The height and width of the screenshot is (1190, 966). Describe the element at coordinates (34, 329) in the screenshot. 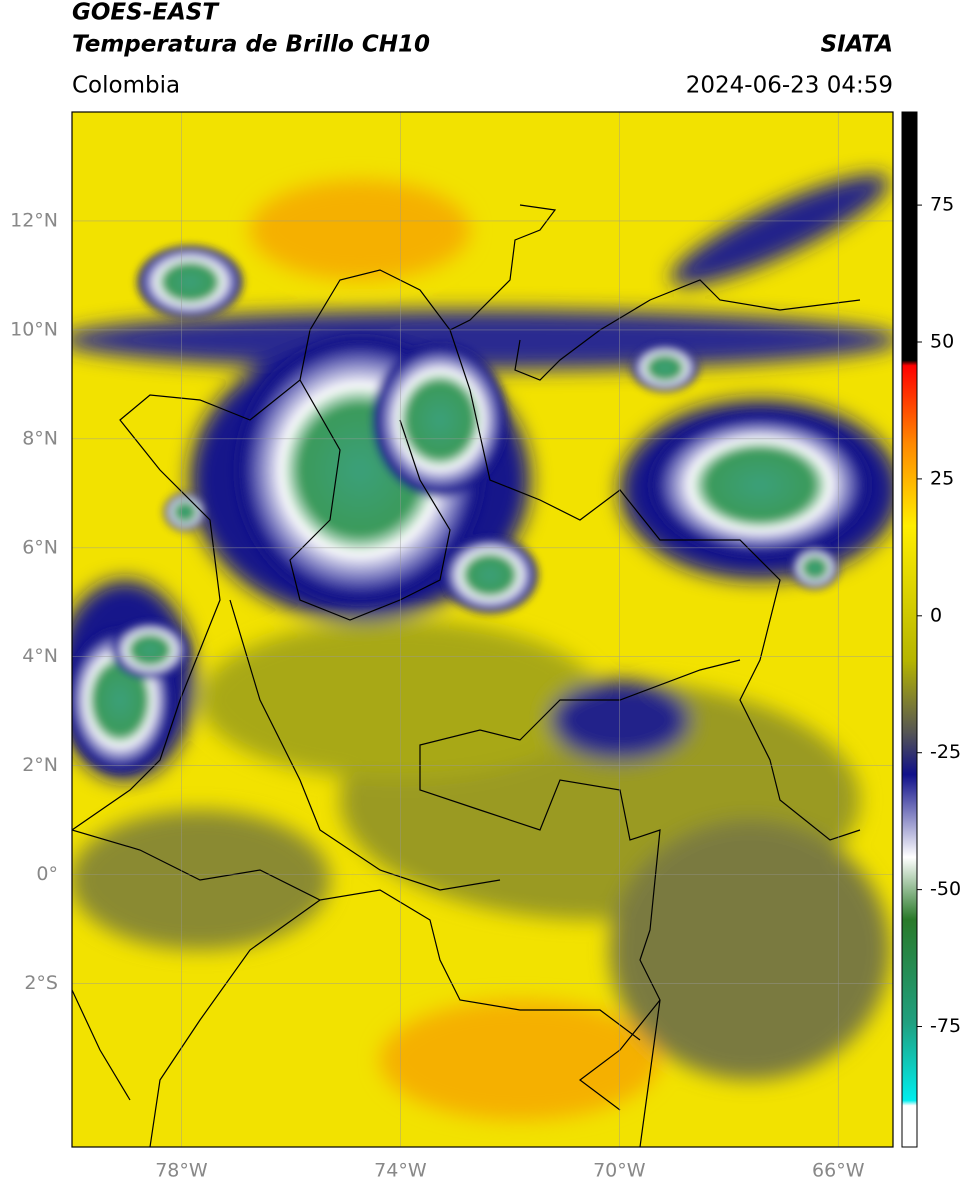

I see `lat-tick-label: 10°N` at that location.